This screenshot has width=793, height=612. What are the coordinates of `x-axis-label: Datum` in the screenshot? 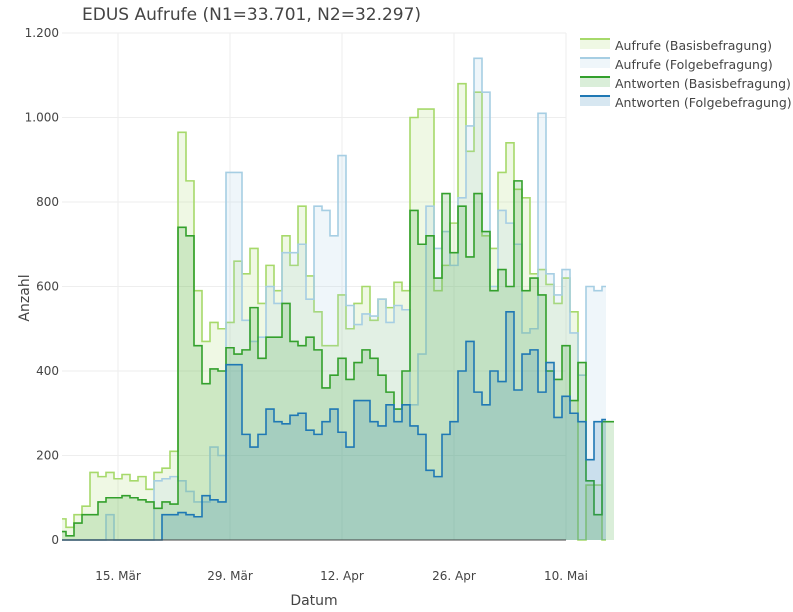 It's located at (313, 601).